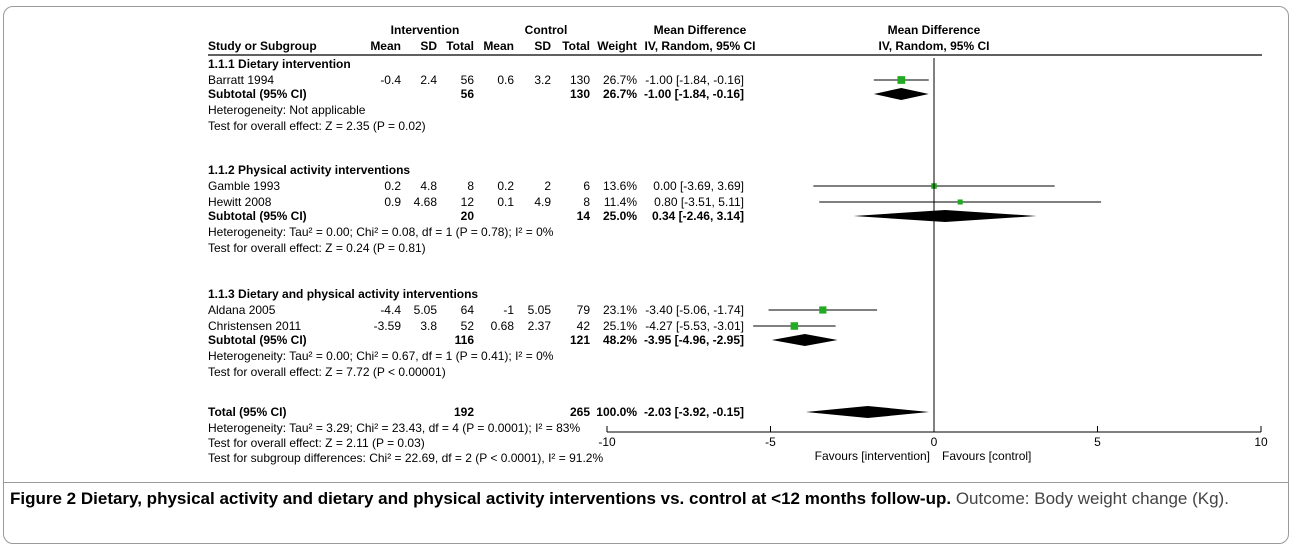  I want to click on subtotal-weight: 26.7%, so click(620, 94).